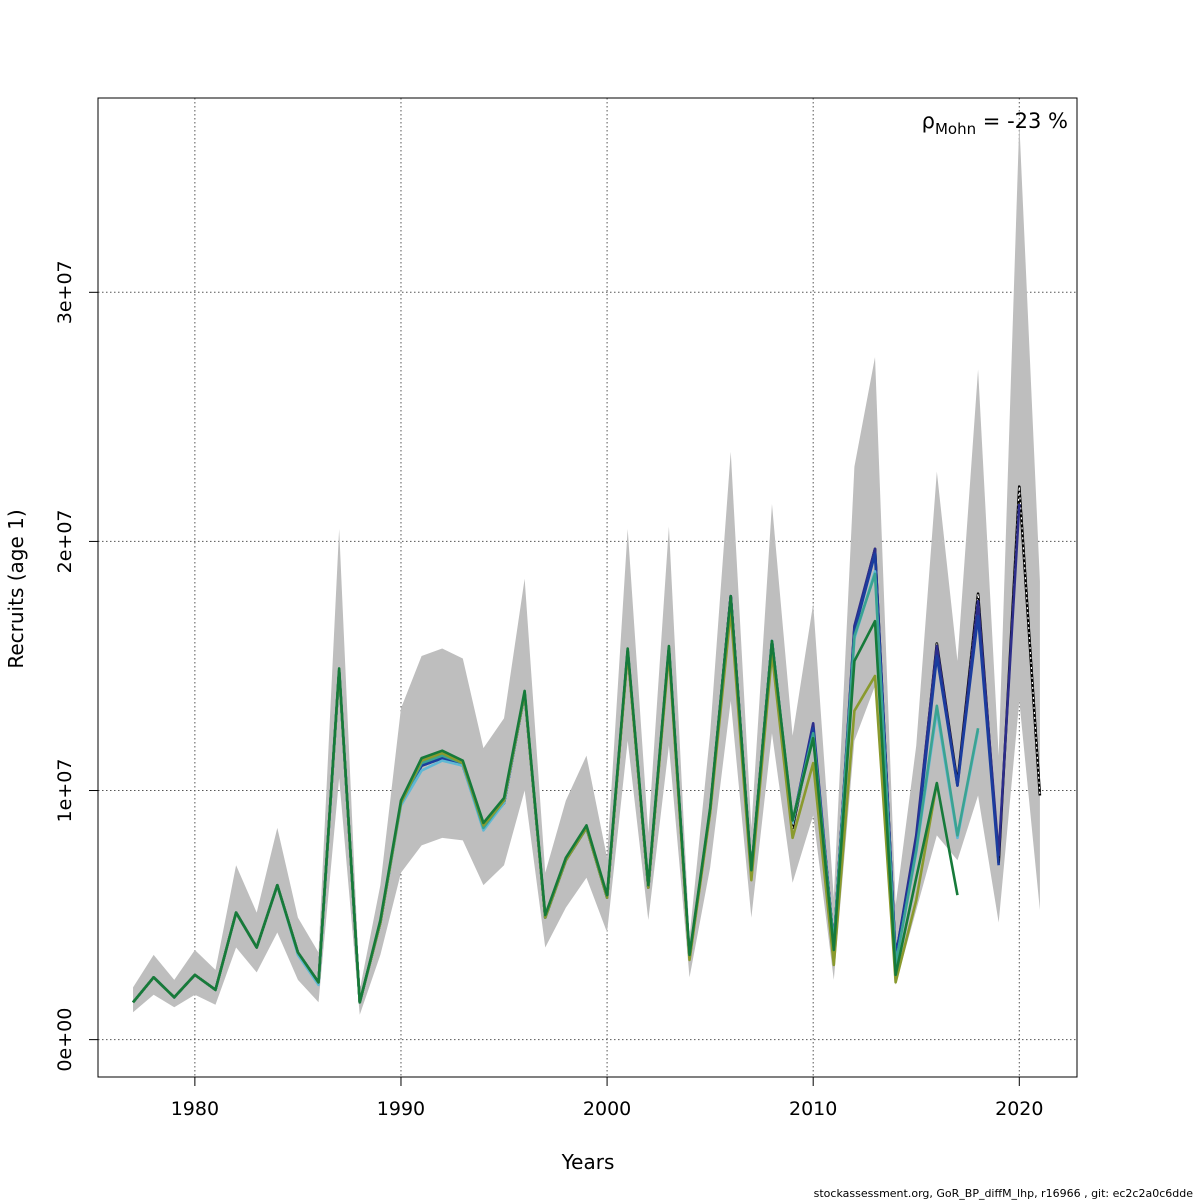  What do you see at coordinates (401, 1109) in the screenshot?
I see `x-tick-label: 1990` at bounding box center [401, 1109].